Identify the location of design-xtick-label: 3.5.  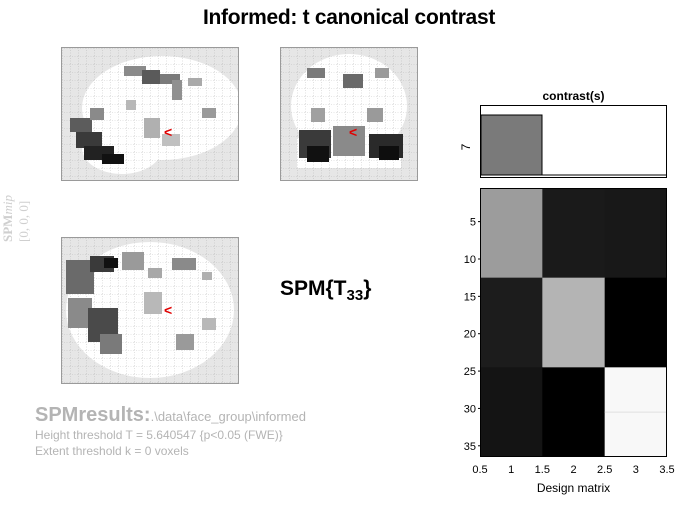
(666, 470).